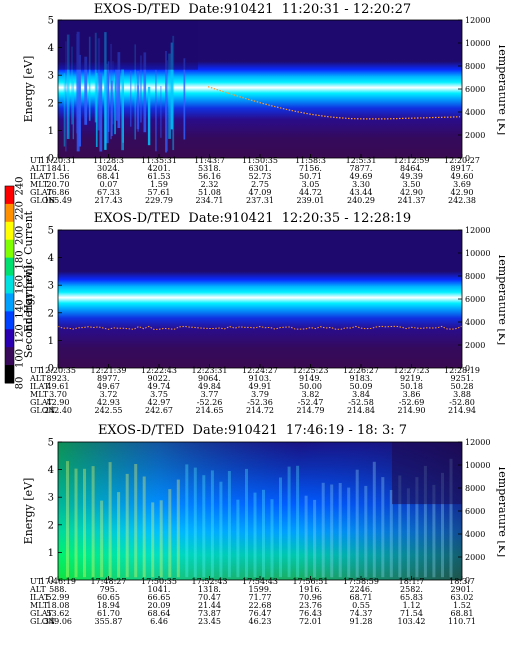 The width and height of the screenshot is (505, 649). What do you see at coordinates (210, 200) in the screenshot?
I see `info-cell: 234.71` at bounding box center [210, 200].